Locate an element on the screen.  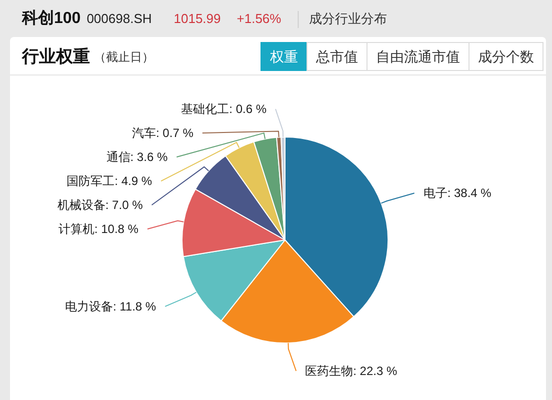
header-text: +1.56% is located at coordinates (259, 18).